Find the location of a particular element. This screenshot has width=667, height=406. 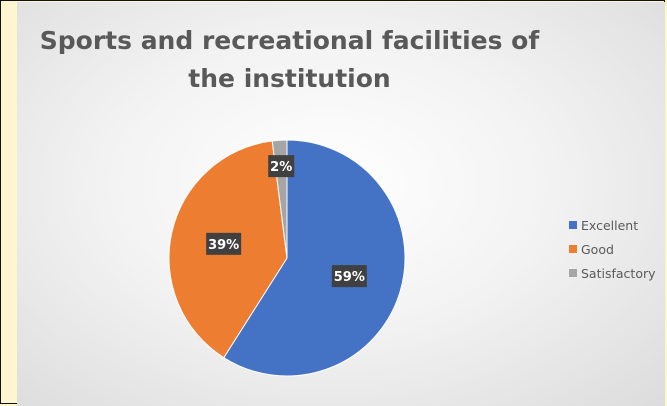

chart-title-line-2: the institution is located at coordinates (289, 78).